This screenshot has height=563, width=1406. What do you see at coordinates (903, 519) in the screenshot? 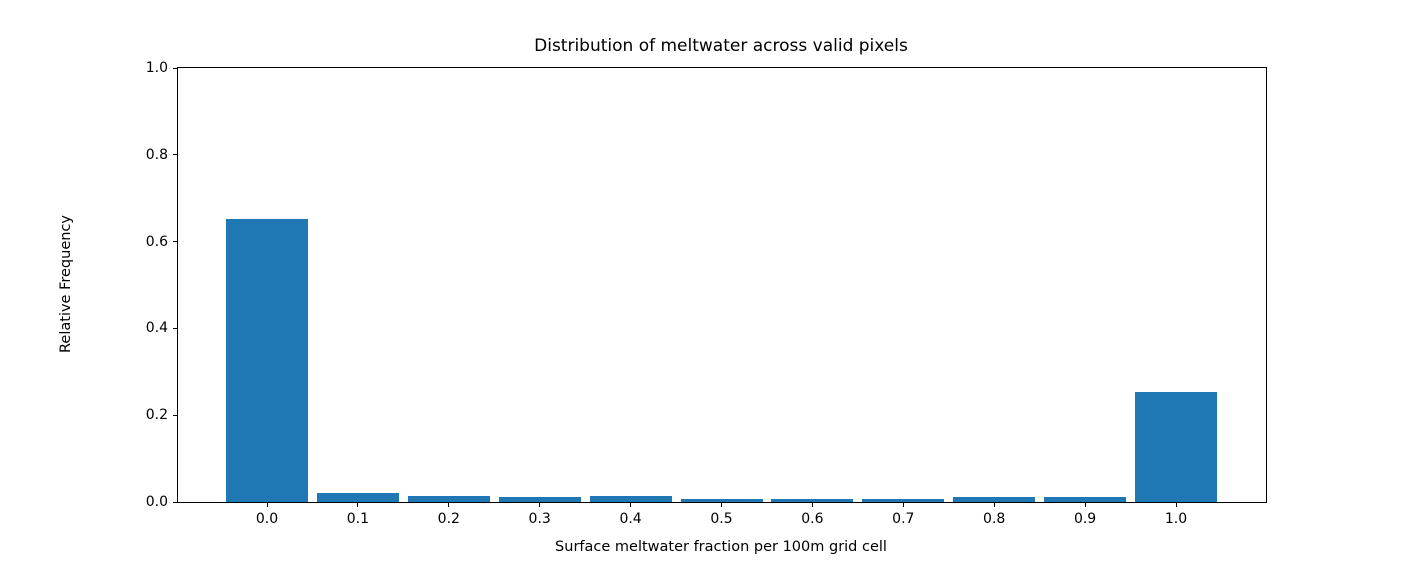
I see `x-tick-label: 0.7` at bounding box center [903, 519].